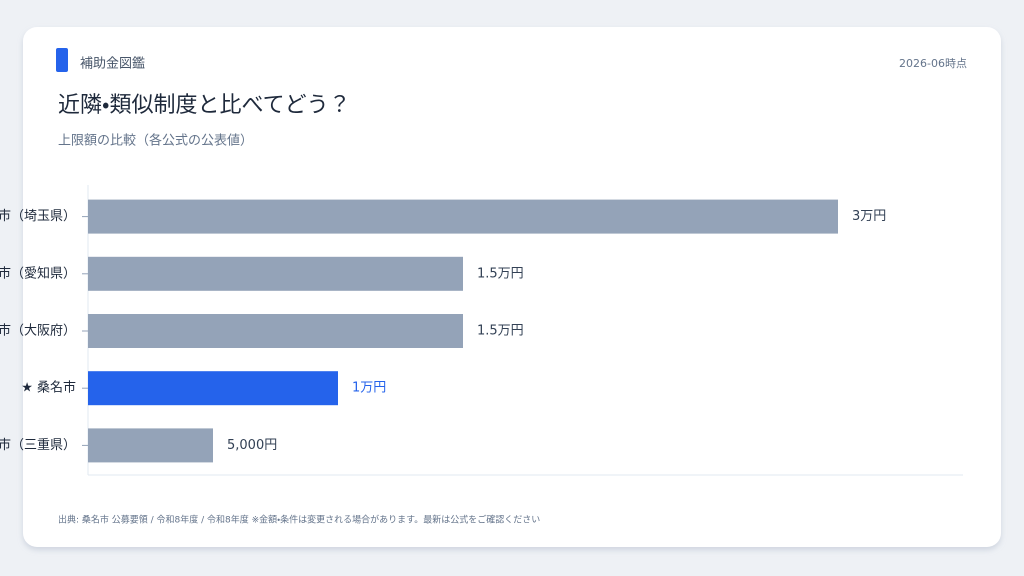 The height and width of the screenshot is (576, 1024). I want to click on y-tick-label: 市（埼玉県）, so click(38, 216).